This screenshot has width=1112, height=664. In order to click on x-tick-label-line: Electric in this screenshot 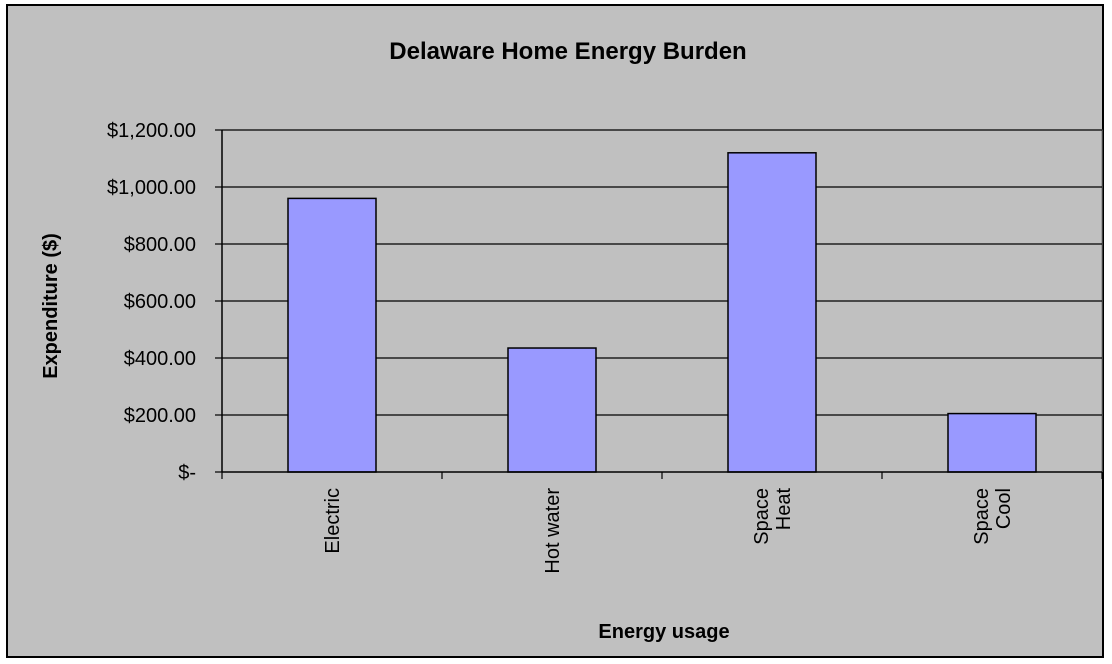, I will do `click(333, 521)`.